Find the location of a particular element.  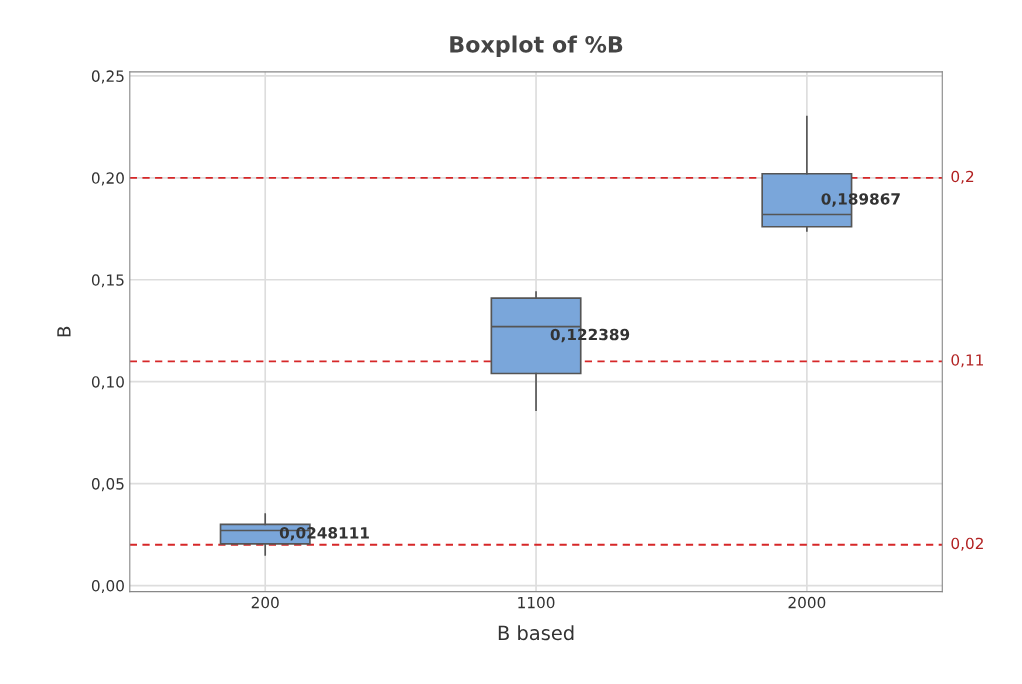

x-tick-label: 200 is located at coordinates (265, 602).